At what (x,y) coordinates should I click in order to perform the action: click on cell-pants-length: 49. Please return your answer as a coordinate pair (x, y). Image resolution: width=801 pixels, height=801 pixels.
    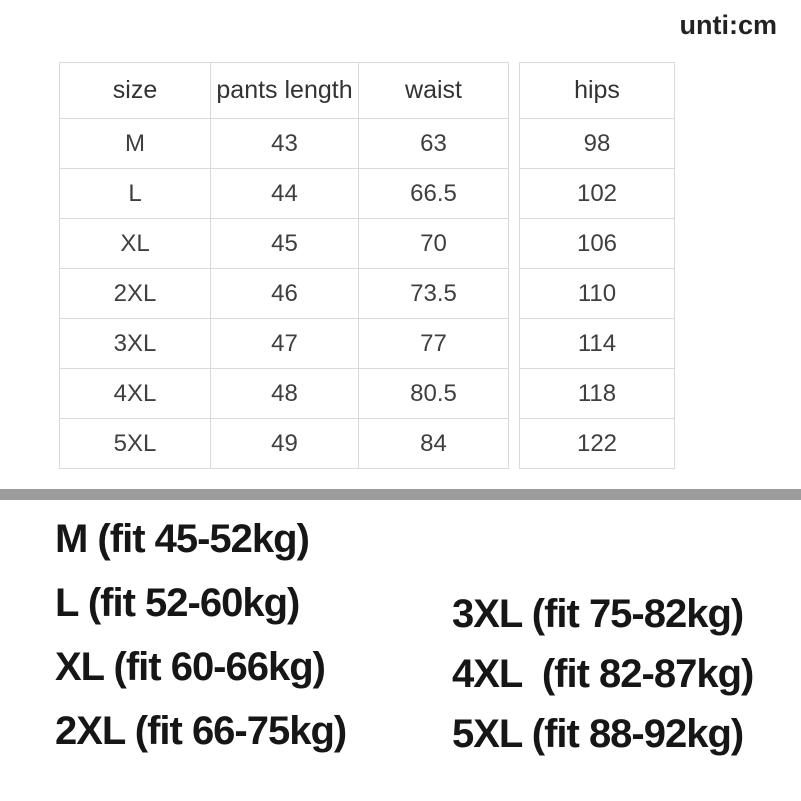
    Looking at the image, I should click on (284, 443).